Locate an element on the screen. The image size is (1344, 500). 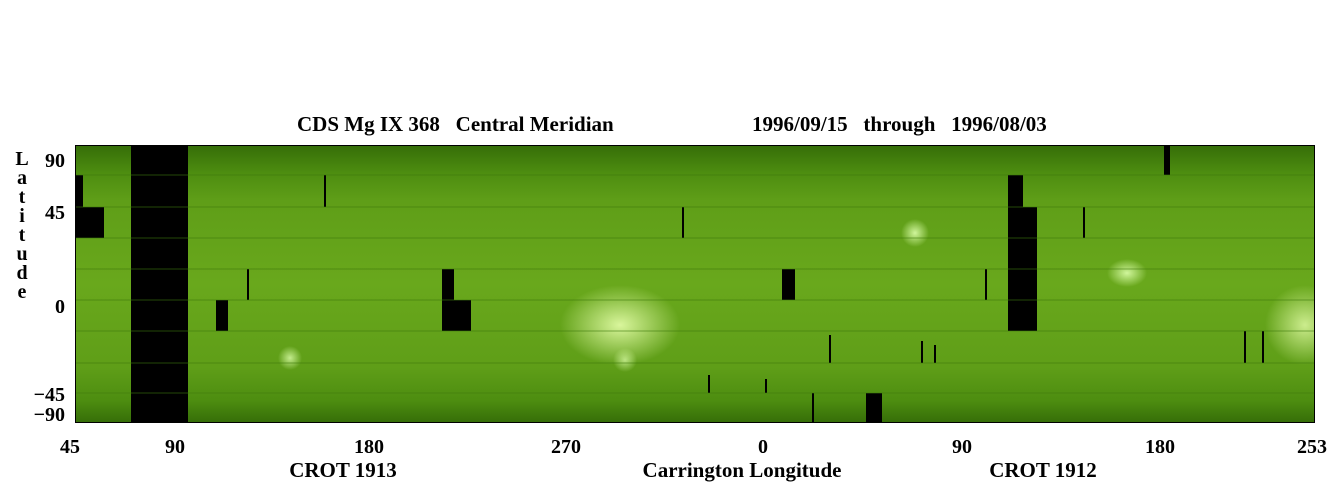
x-tick-270: 270 is located at coordinates (566, 447).